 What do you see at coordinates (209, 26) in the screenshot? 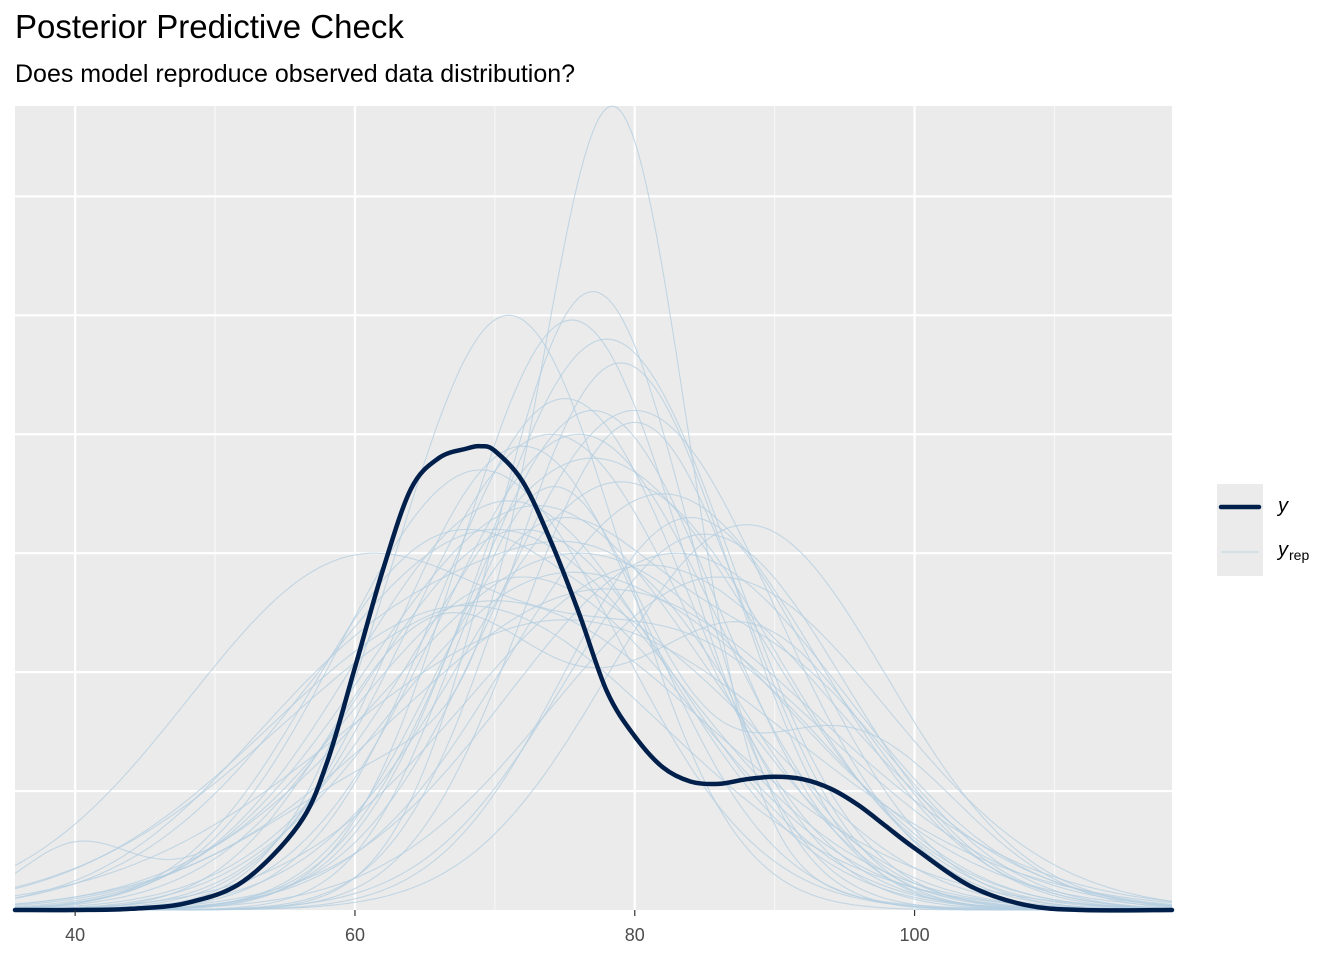
I see `chart-title: Posterior Predictive Check` at bounding box center [209, 26].